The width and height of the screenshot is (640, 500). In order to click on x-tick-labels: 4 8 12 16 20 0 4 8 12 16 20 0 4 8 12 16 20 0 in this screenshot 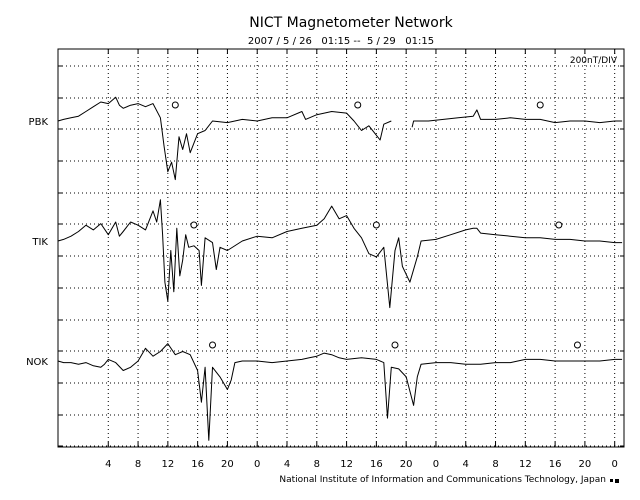, I will do `click(361, 464)`.